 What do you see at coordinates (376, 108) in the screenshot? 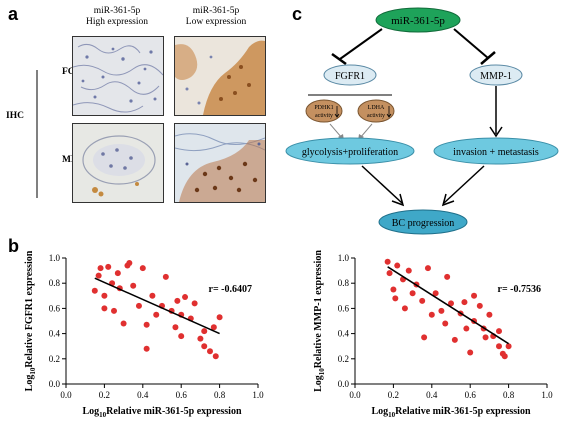
I see `node-ldha-line1: LDHA` at bounding box center [376, 108].